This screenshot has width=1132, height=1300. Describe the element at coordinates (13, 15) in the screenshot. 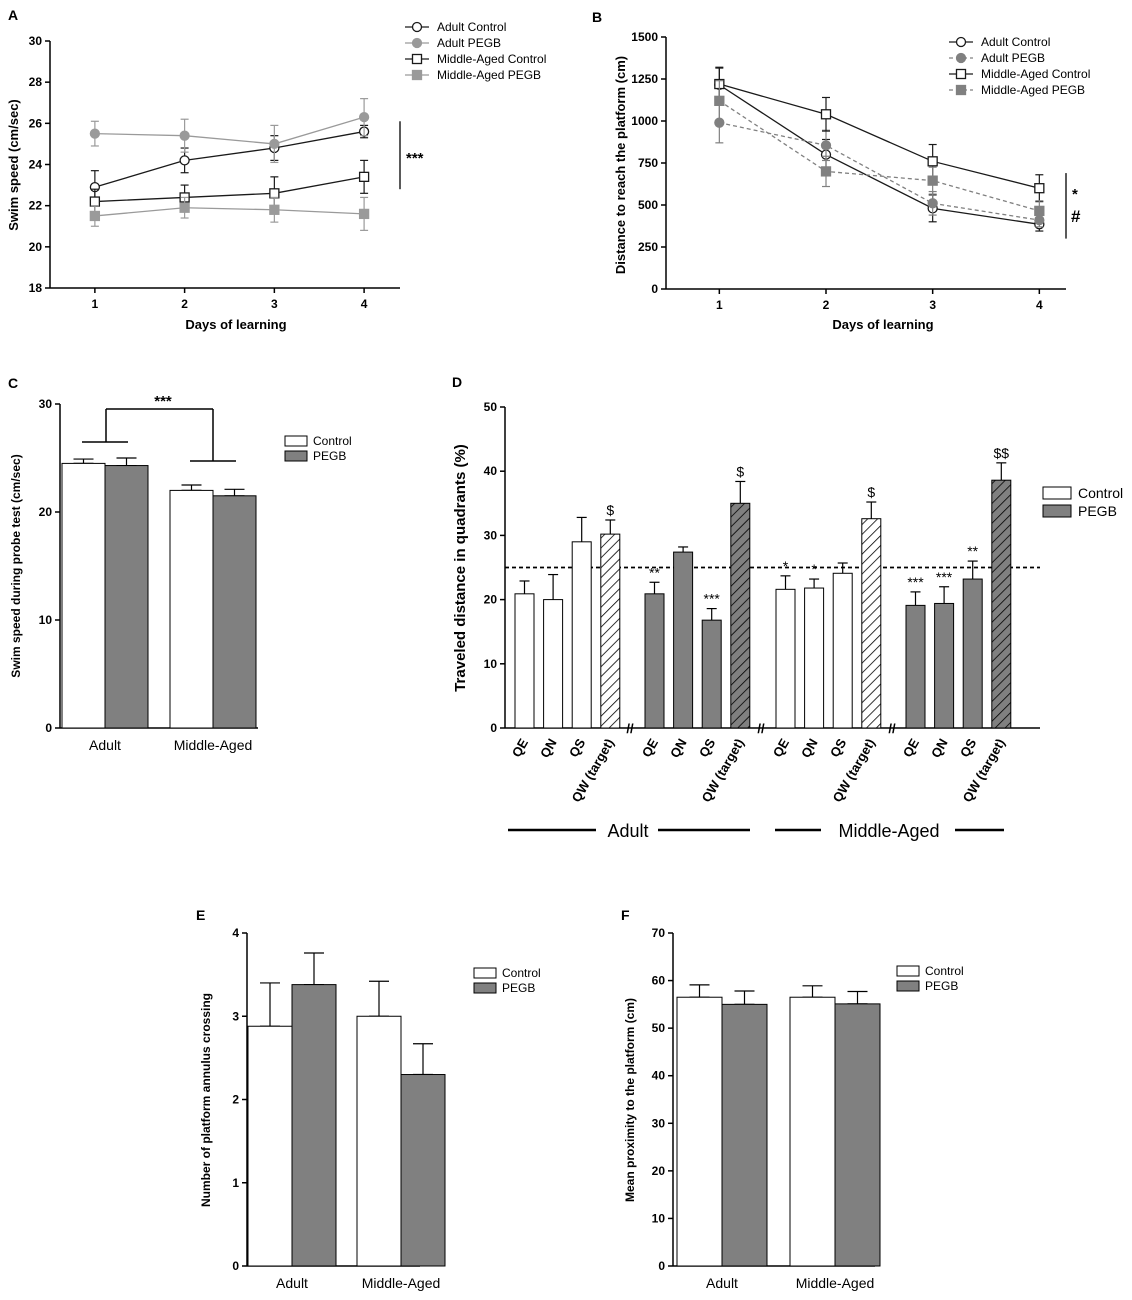

I see `panel-label-a: A` at that location.